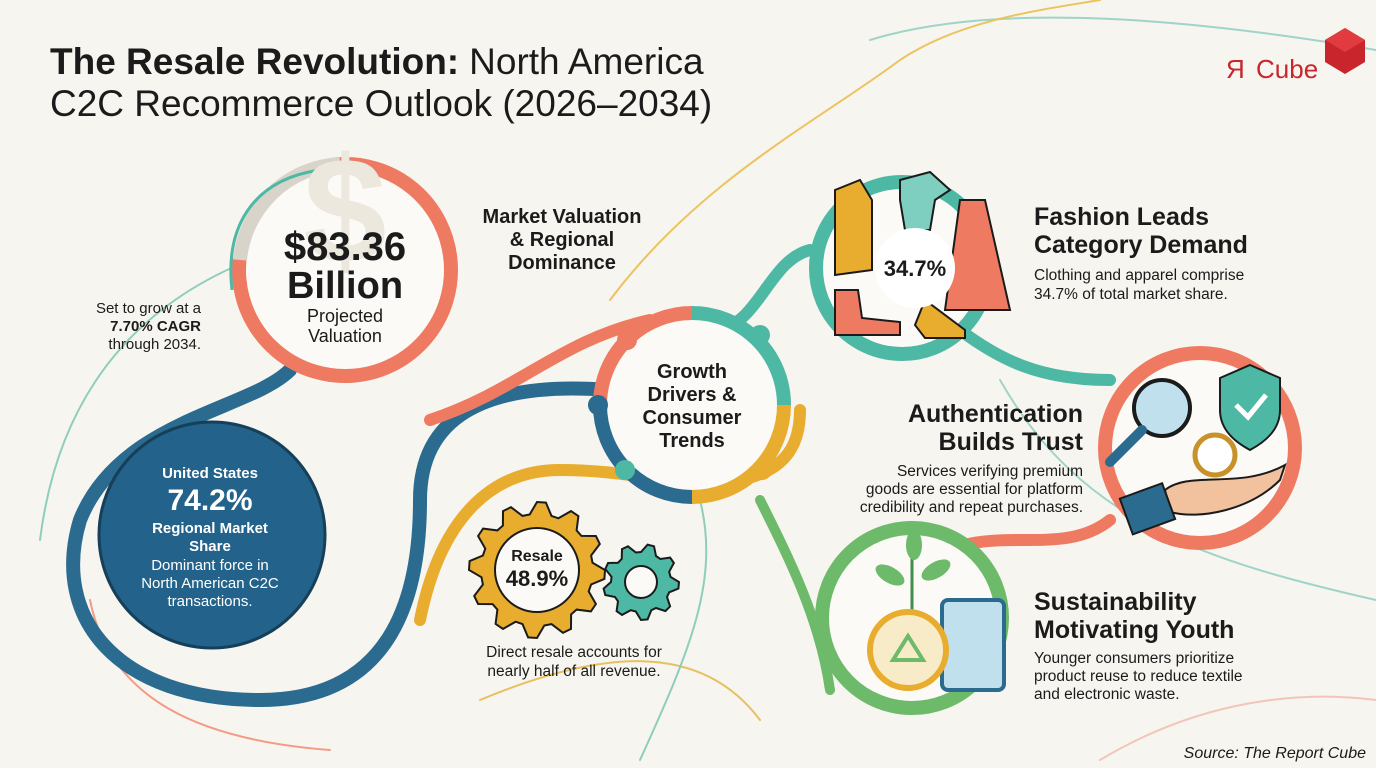  I want to click on regional-description: transactions., so click(209, 601).